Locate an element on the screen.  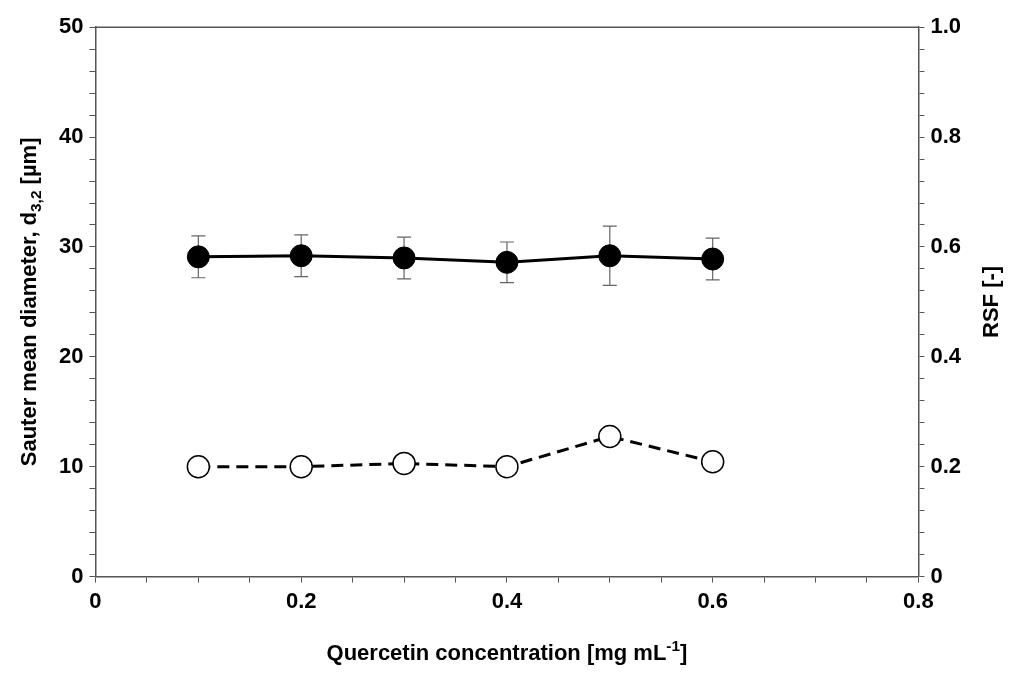
y2-axis-title: RSF [-] is located at coordinates (991, 301).